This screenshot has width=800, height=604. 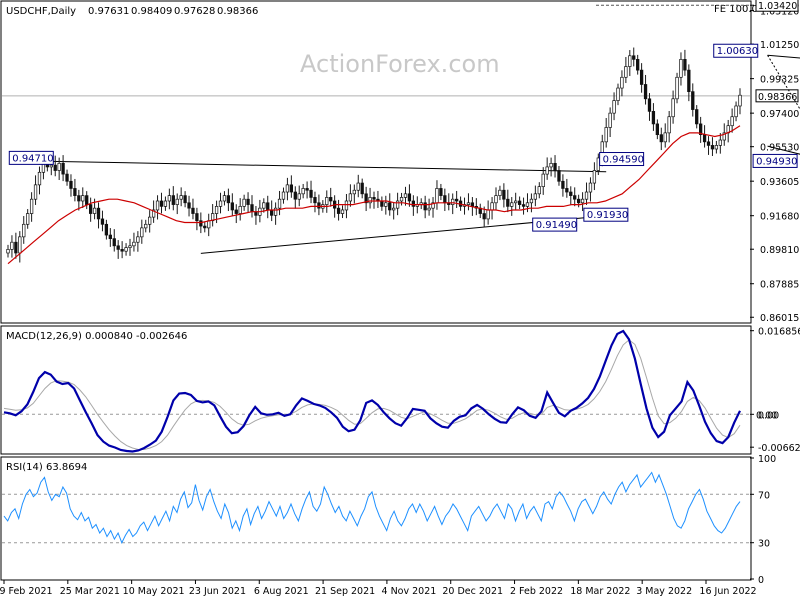 I want to click on rsi-axis-label: 100, so click(x=767, y=459).